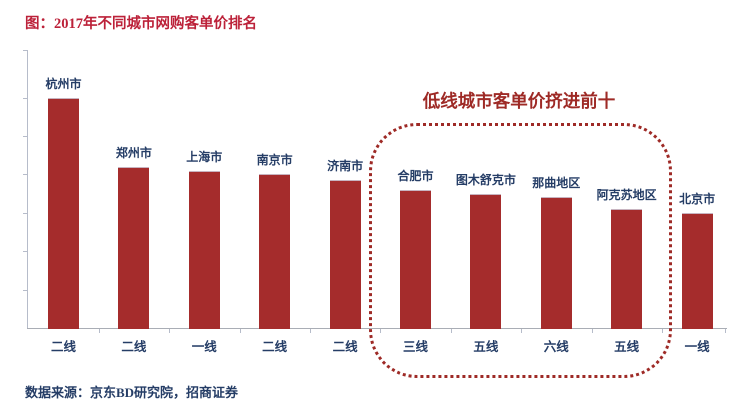 The width and height of the screenshot is (731, 407). Describe the element at coordinates (626, 194) in the screenshot. I see `bar-label: 阿克苏地区` at that location.